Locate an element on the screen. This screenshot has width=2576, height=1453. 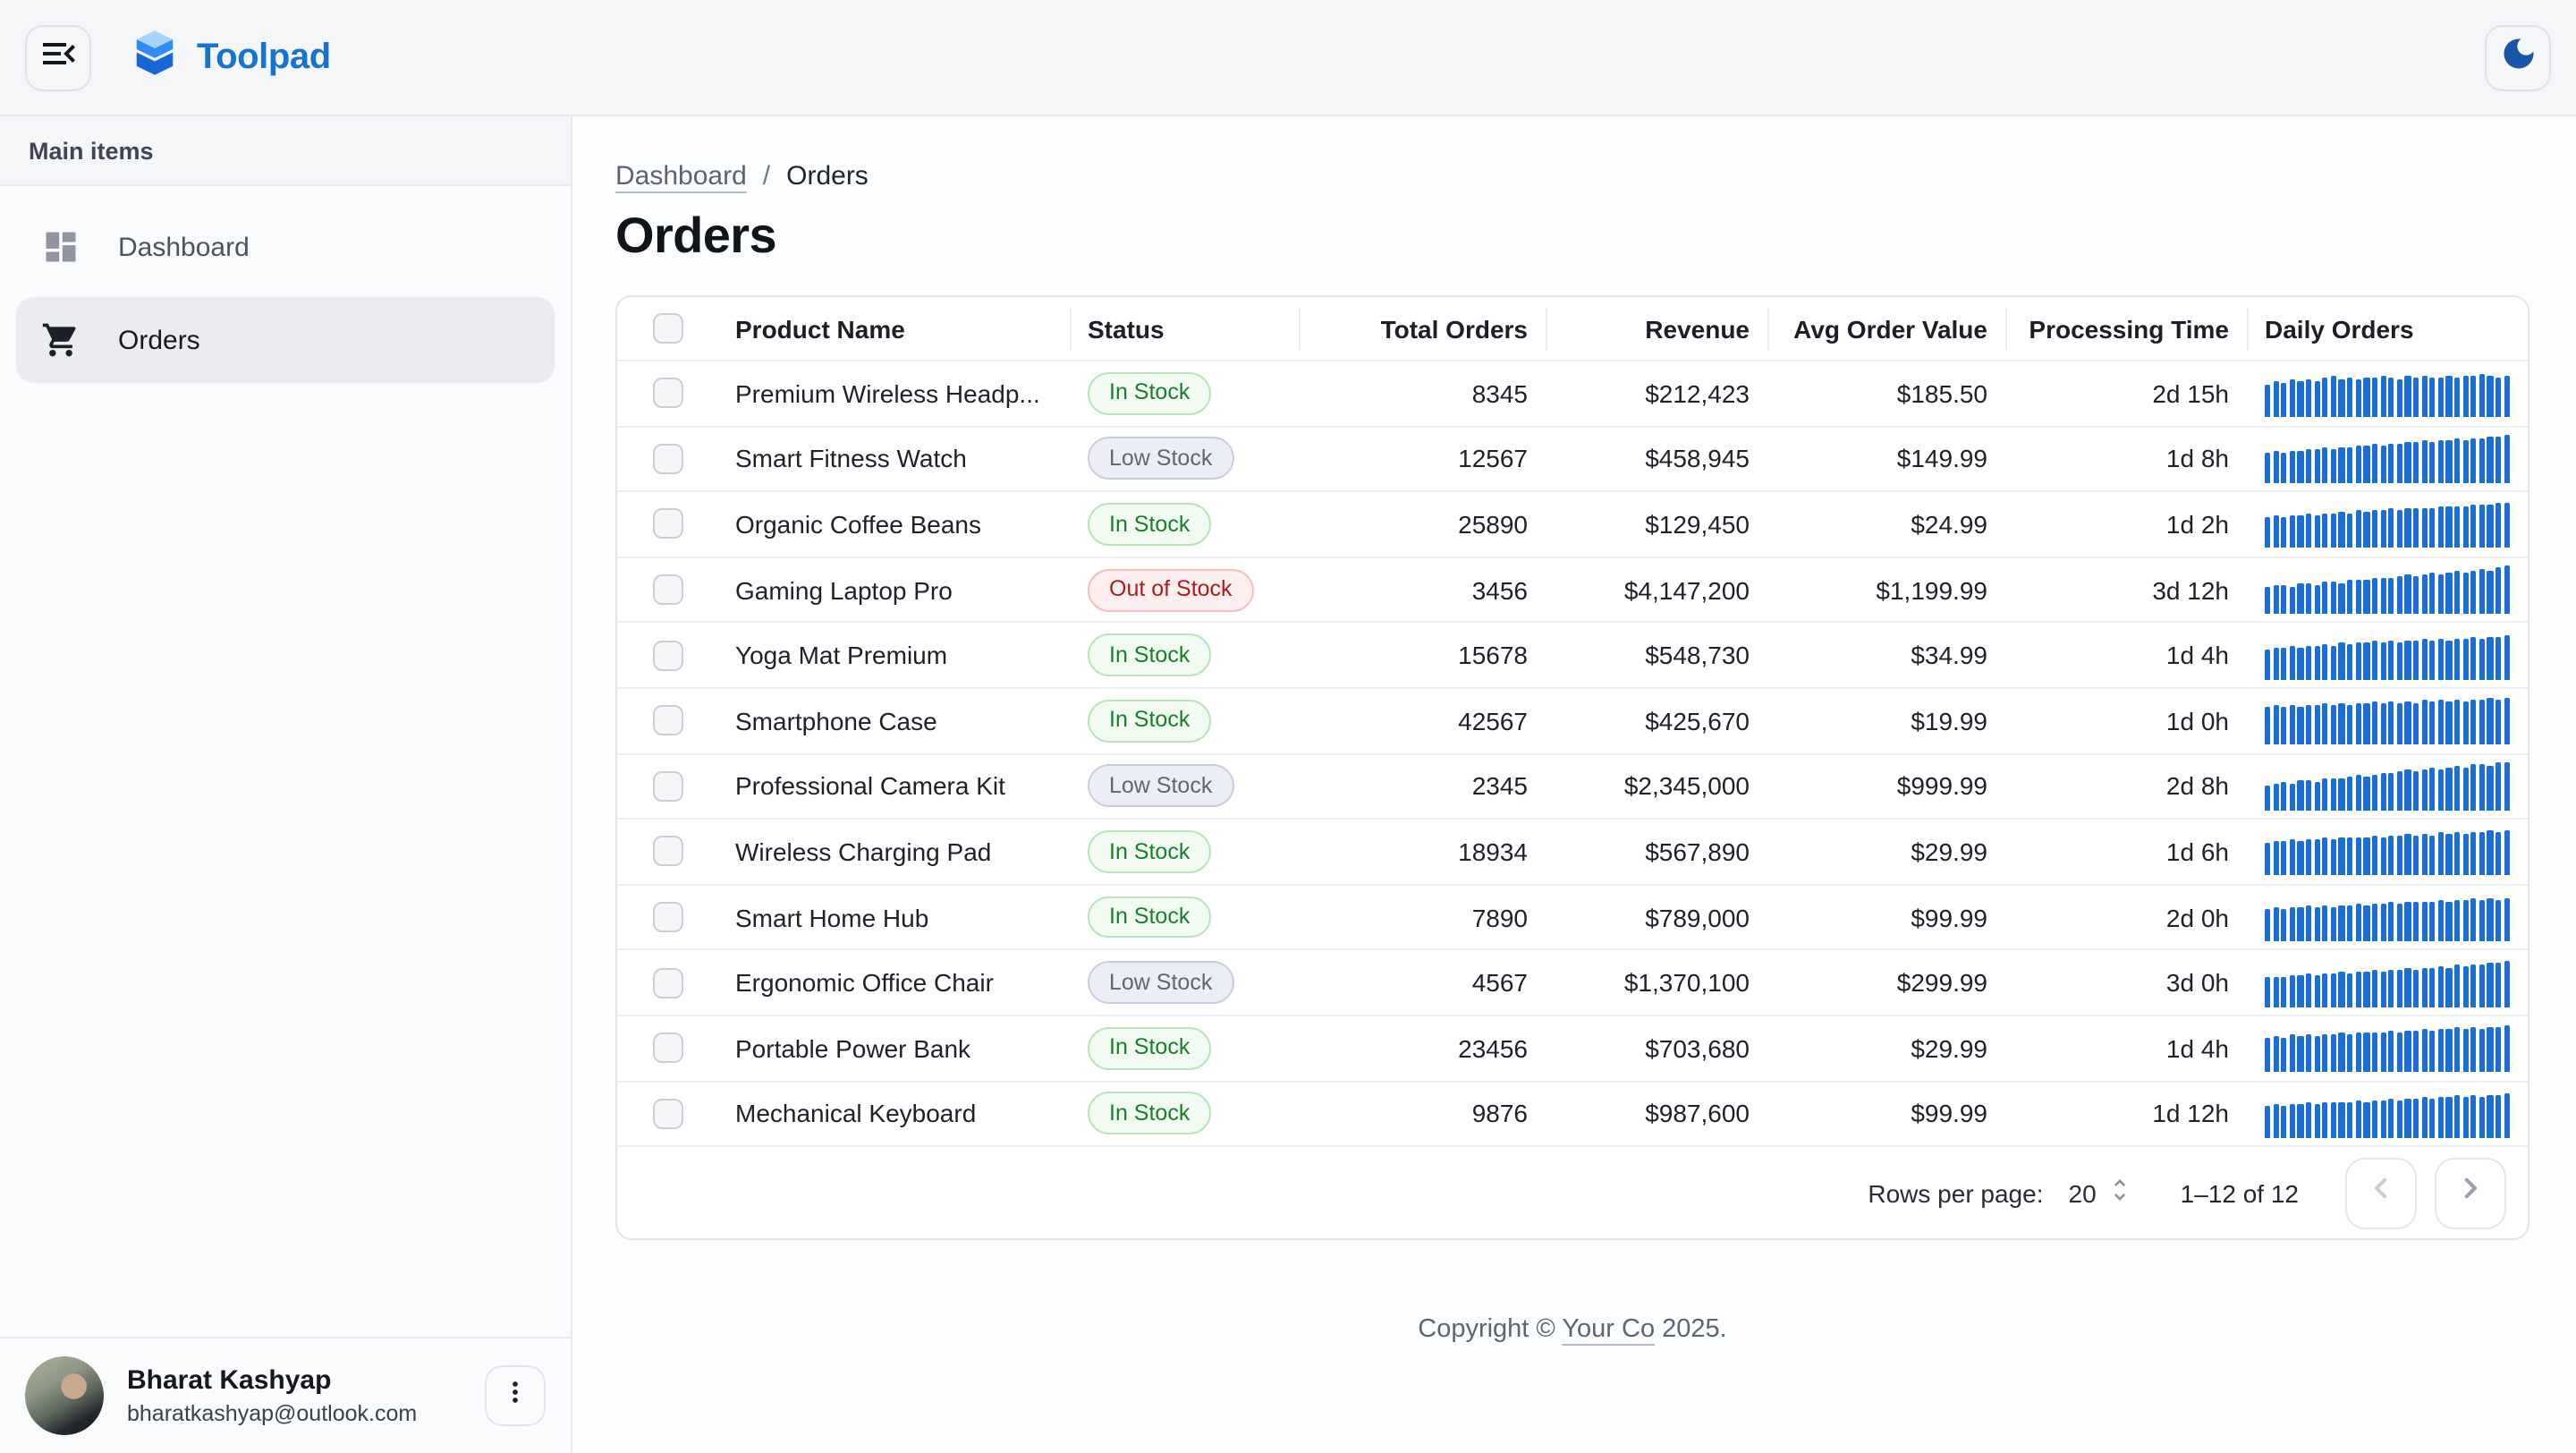
product-name-cell: Portable Power Bank is located at coordinates (853, 1048).